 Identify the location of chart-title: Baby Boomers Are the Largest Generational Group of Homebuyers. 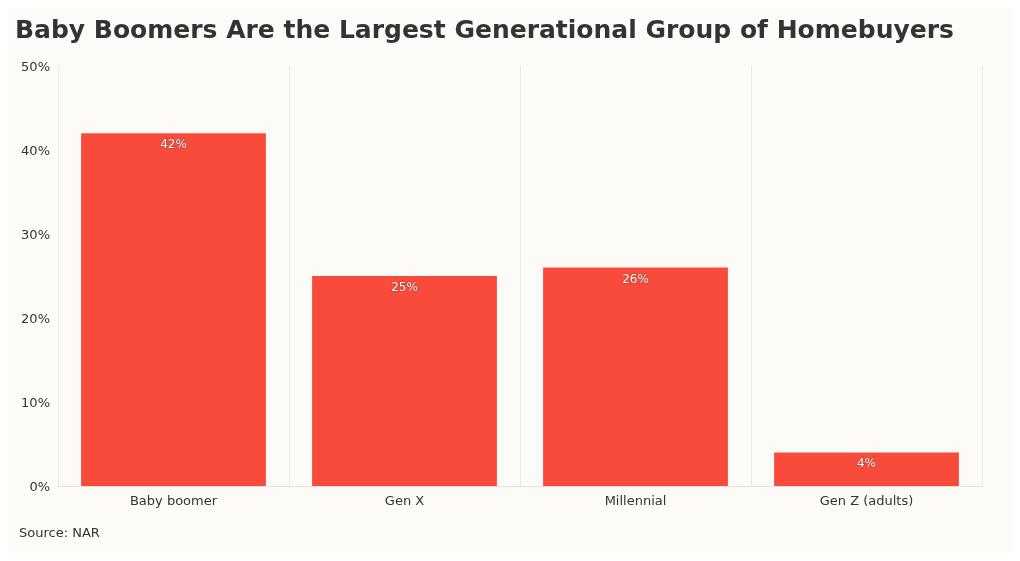
(484, 29).